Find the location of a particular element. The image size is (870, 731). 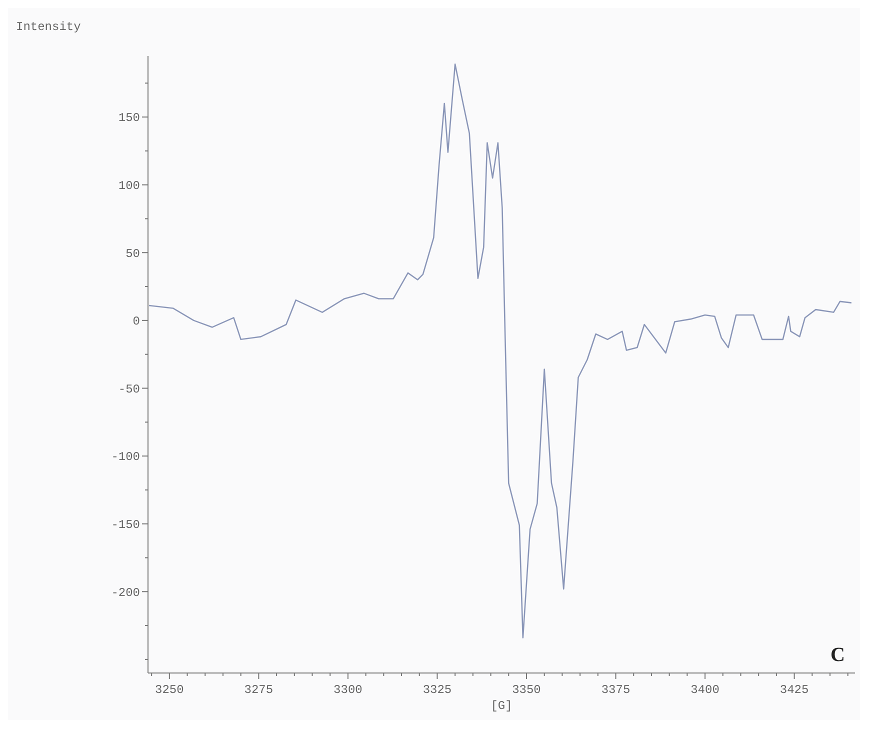

x-tick-label: 3425 is located at coordinates (794, 690).